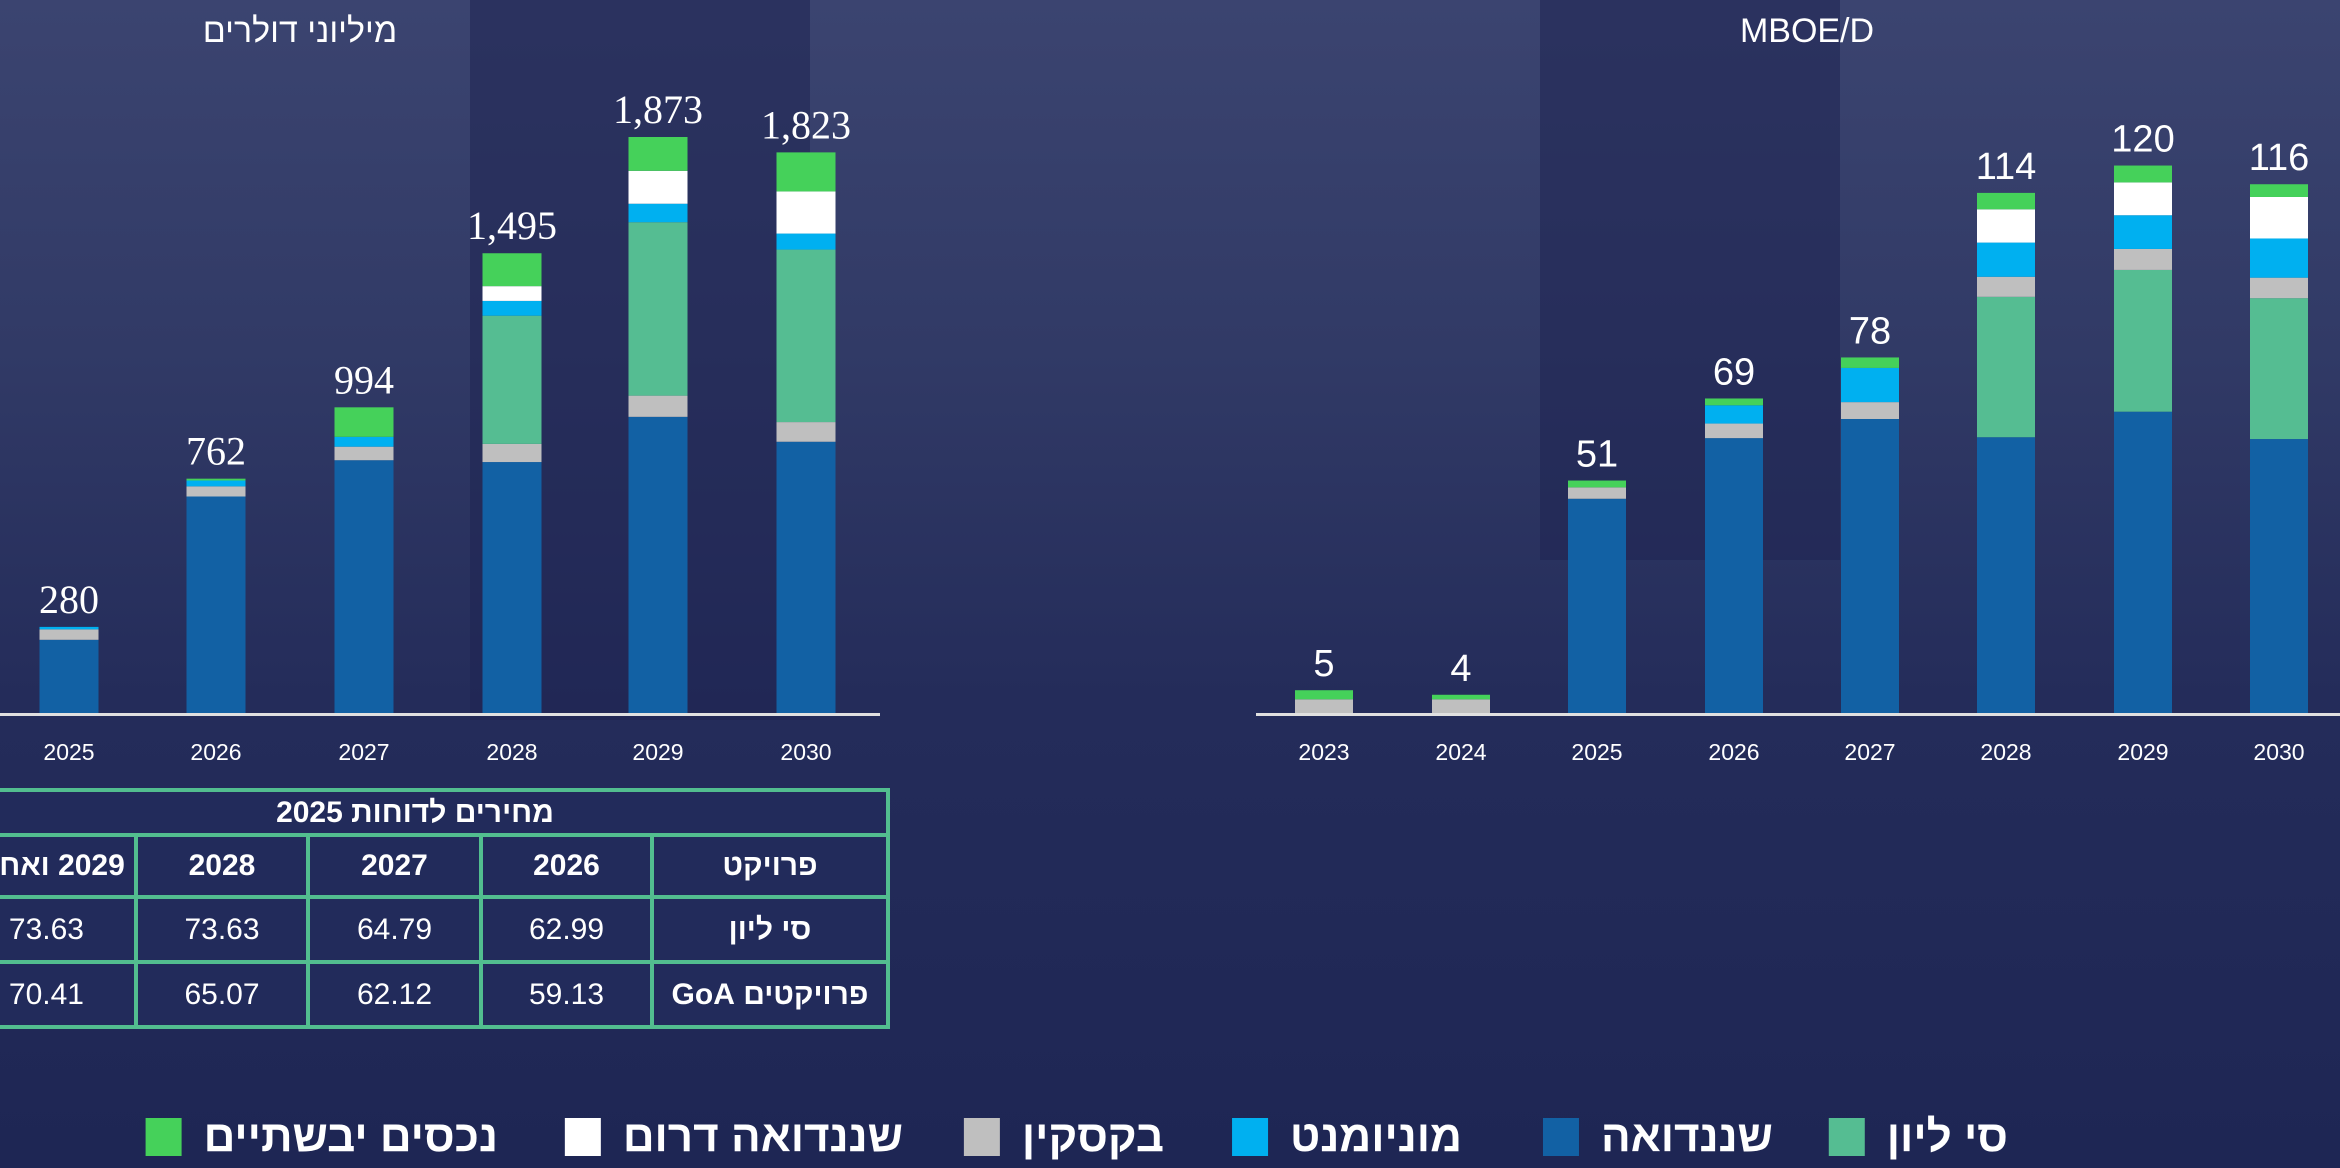 This screenshot has height=1168, width=2340. What do you see at coordinates (1461, 706) in the screenshot?
I see `right-bar-segment-buckskin-2024` at bounding box center [1461, 706].